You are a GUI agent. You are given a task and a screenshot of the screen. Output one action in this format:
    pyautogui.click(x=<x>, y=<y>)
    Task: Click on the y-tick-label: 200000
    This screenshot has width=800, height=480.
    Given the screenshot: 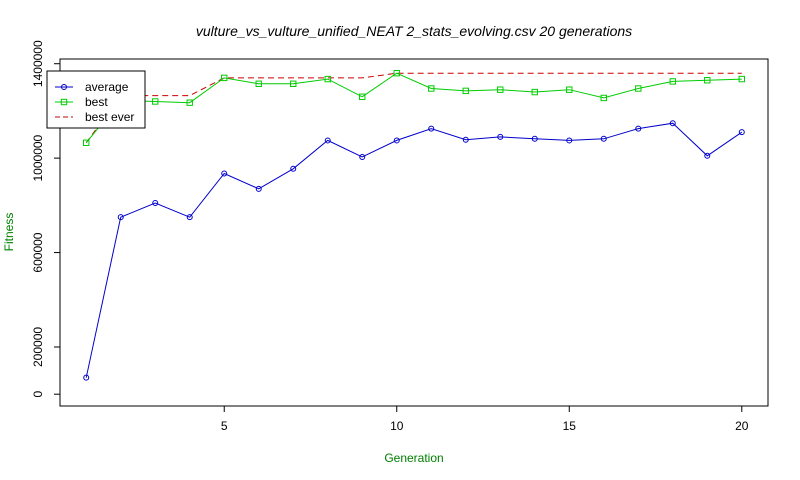 What is the action you would take?
    pyautogui.click(x=38, y=347)
    